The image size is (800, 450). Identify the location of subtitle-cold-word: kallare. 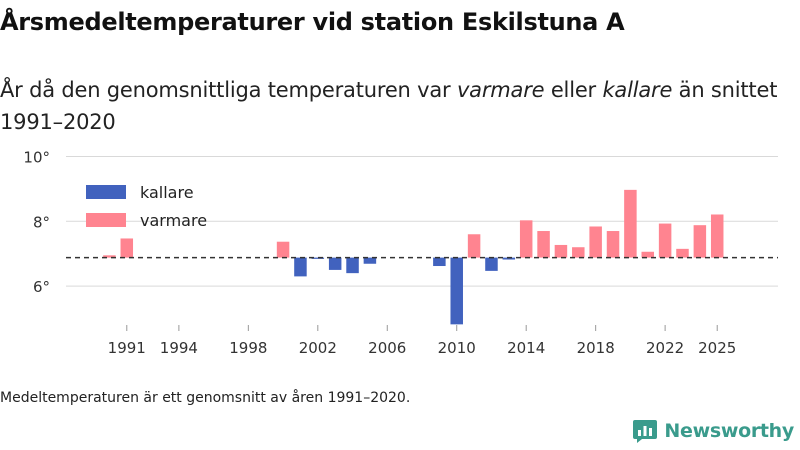
(637, 90).